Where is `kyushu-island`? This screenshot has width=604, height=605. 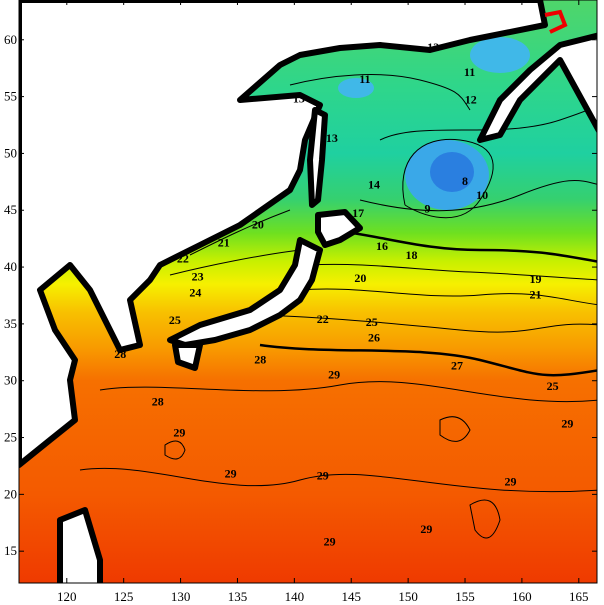
kyushu-island is located at coordinates (187, 356).